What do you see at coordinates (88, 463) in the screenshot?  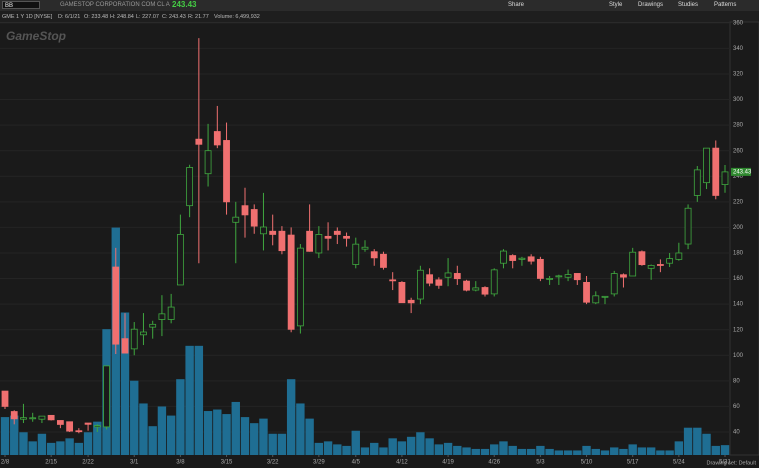 I see `x-tick-label: 2/22` at bounding box center [88, 463].